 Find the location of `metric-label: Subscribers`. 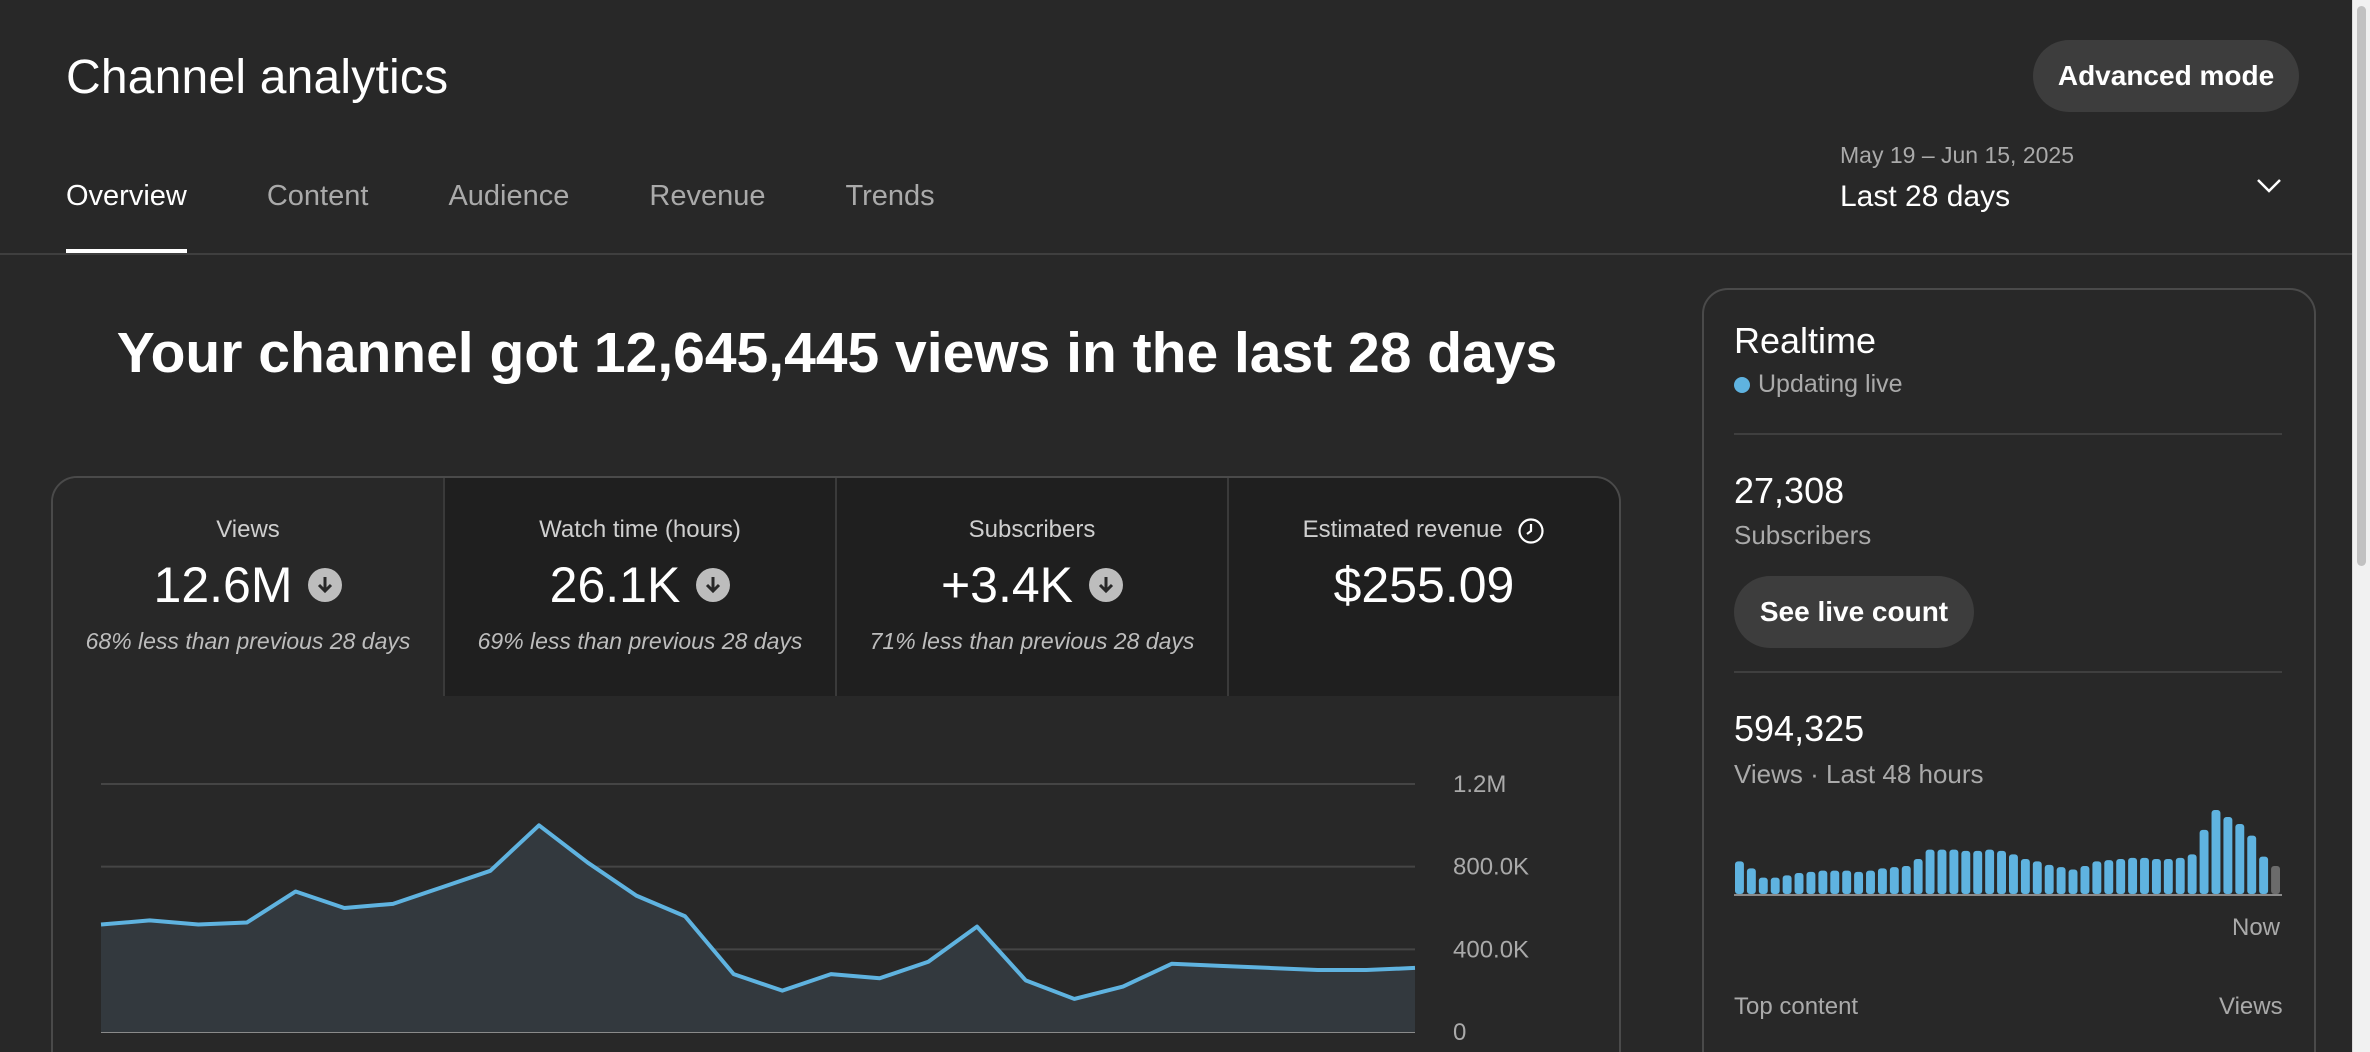

metric-label: Subscribers is located at coordinates (1032, 529).